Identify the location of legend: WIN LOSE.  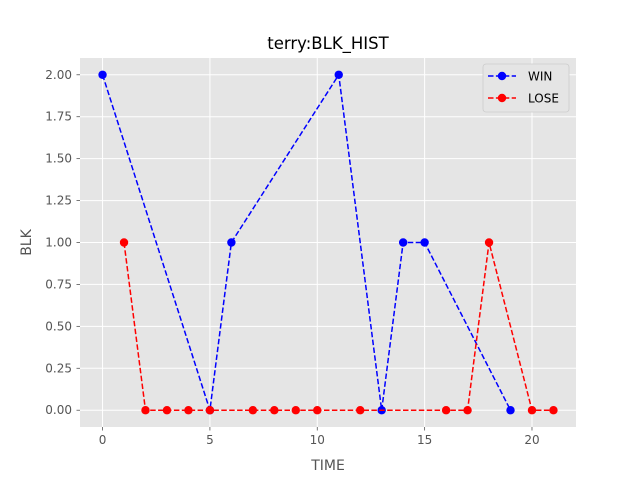
(526, 88).